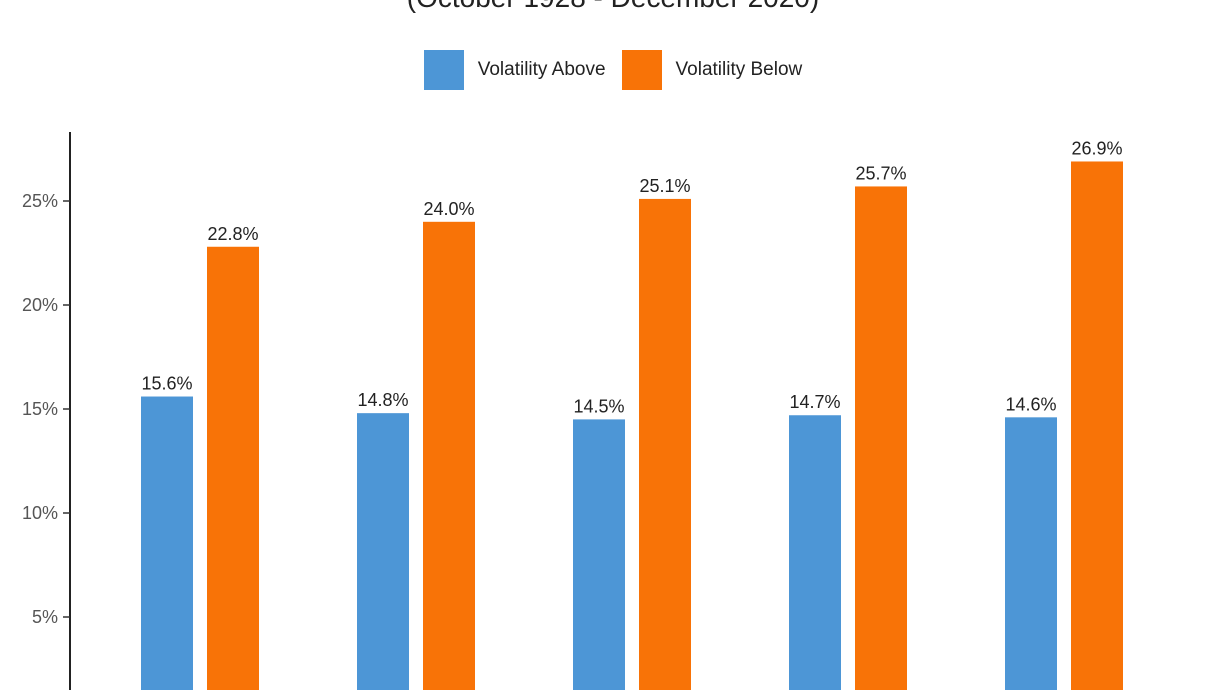  Describe the element at coordinates (40, 201) in the screenshot. I see `y-tick-label: 25%` at that location.